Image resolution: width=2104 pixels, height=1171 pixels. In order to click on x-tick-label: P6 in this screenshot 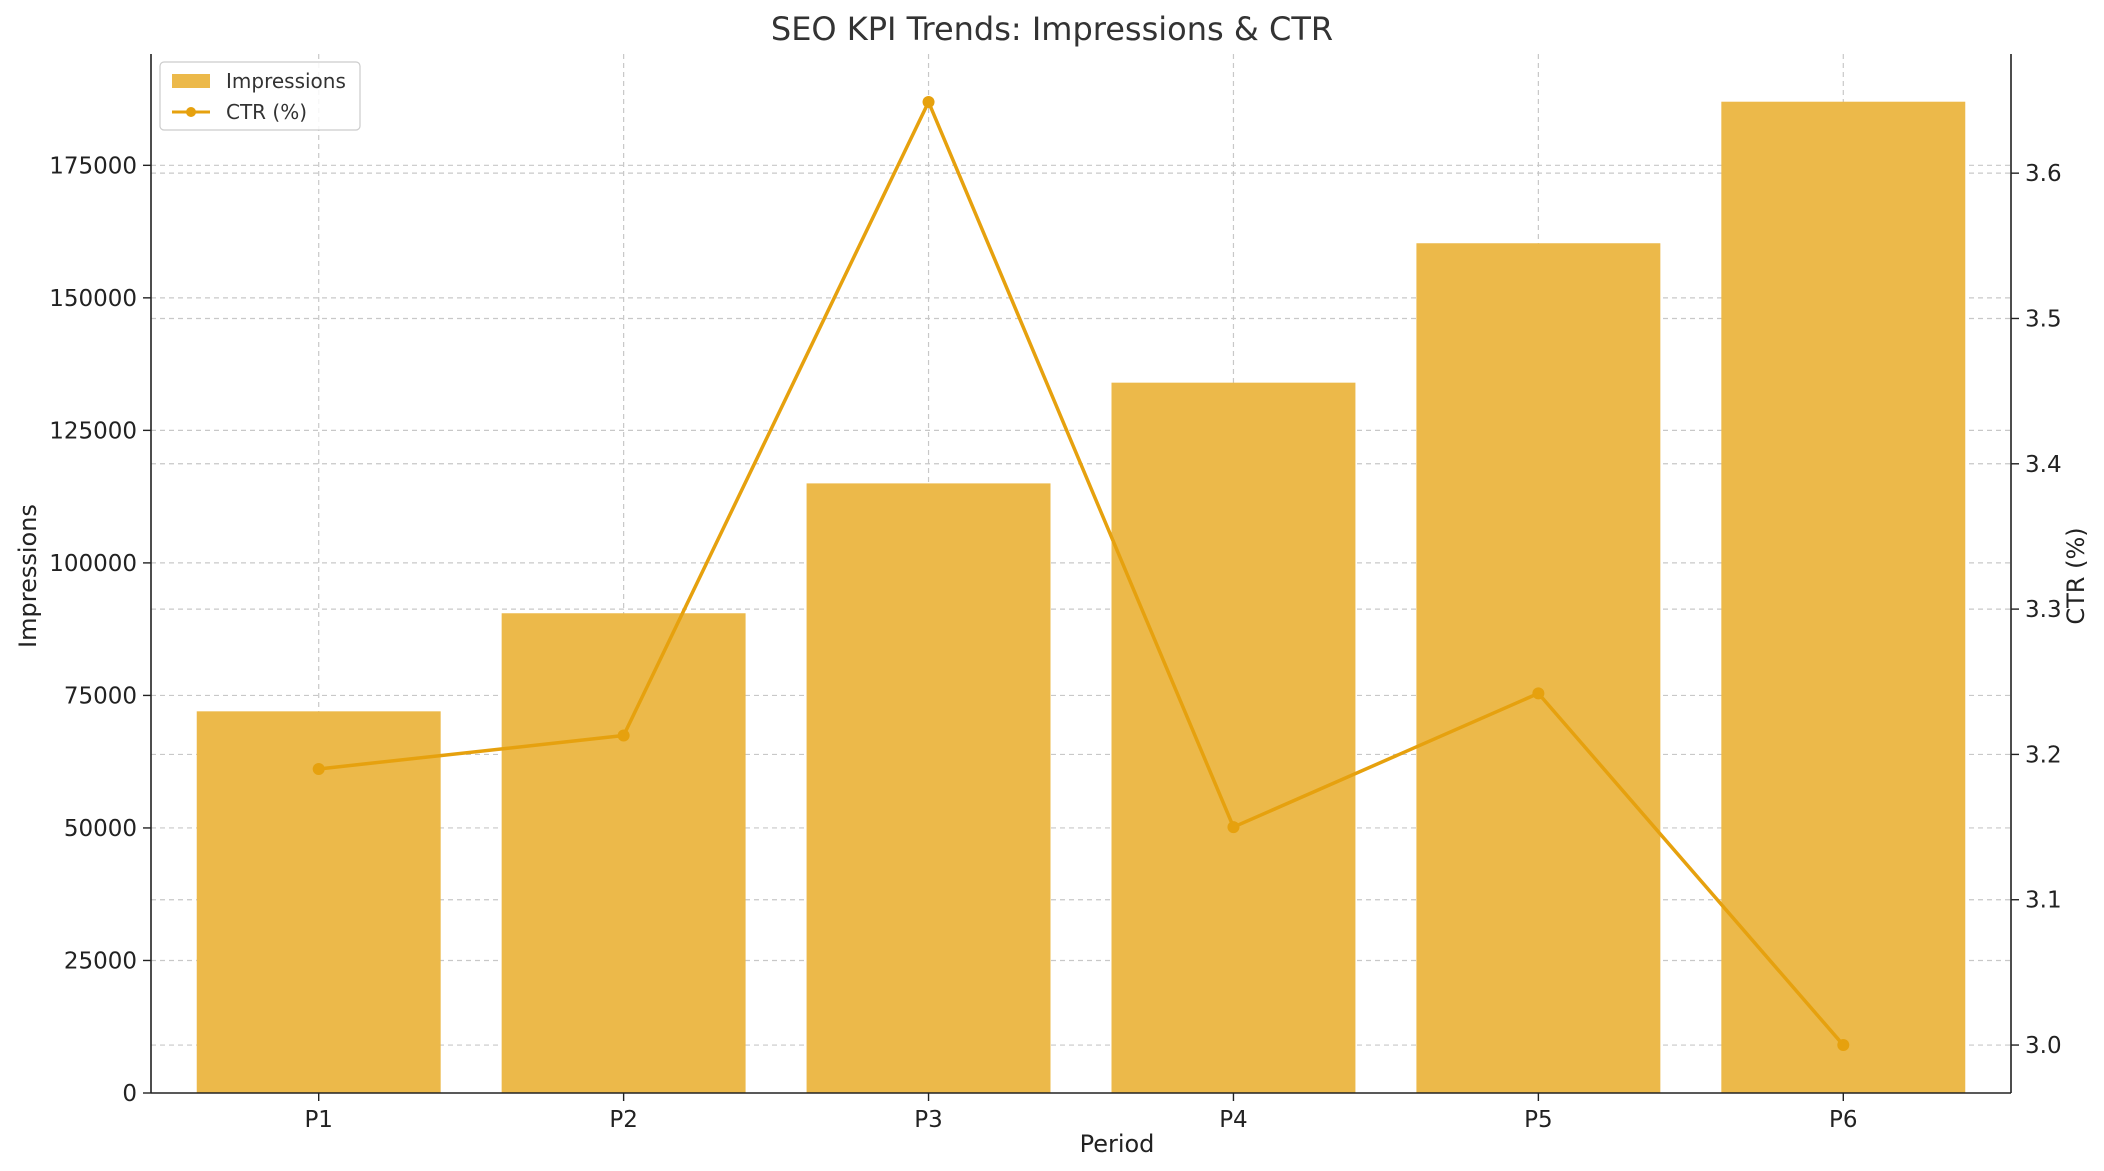, I will do `click(1843, 1120)`.